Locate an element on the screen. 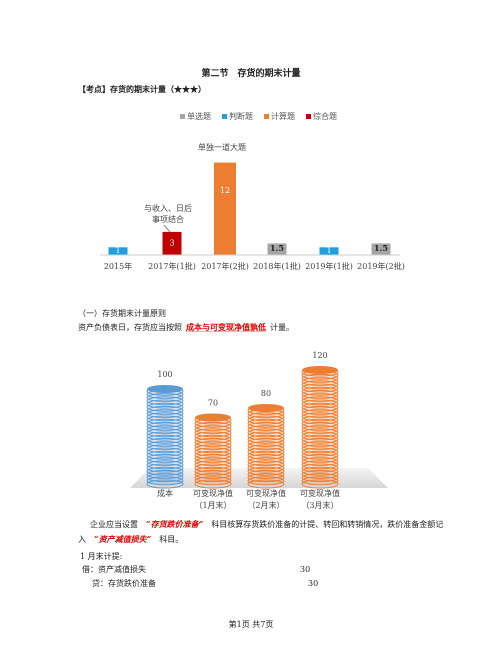 The height and width of the screenshot is (649, 502). cylinder-top is located at coordinates (213, 417).